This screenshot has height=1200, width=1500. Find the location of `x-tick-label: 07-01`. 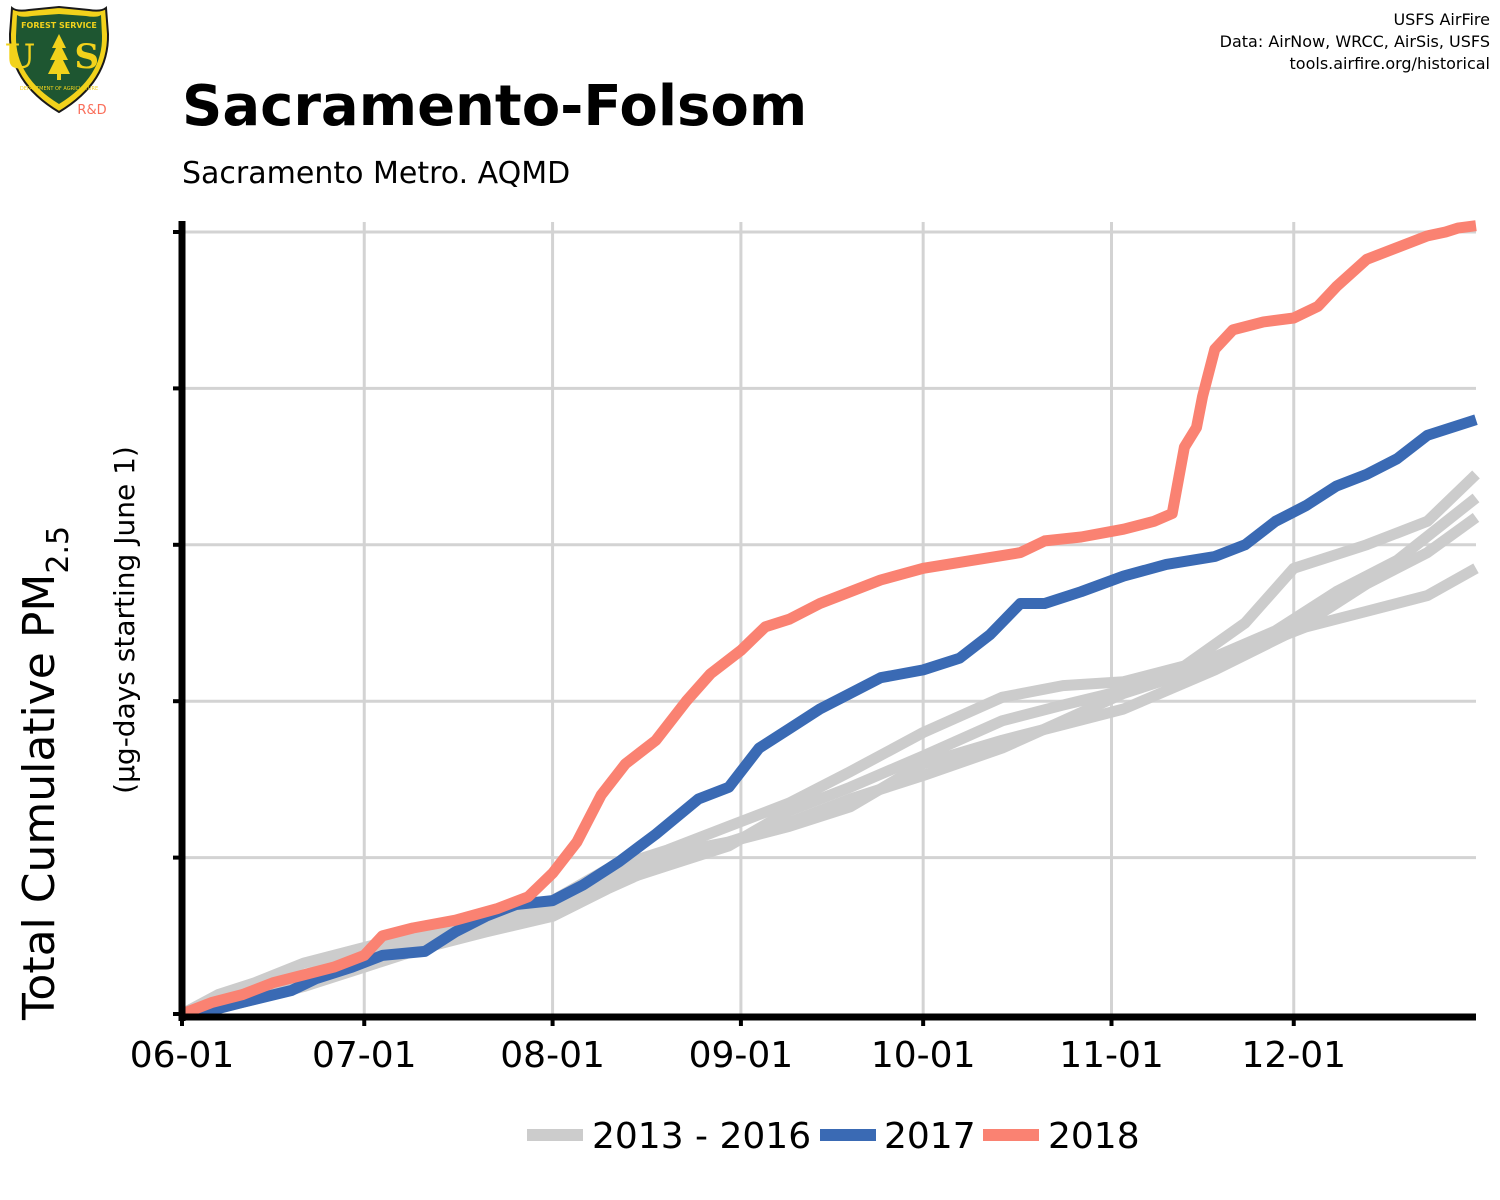

x-tick-label: 07-01 is located at coordinates (364, 1055).